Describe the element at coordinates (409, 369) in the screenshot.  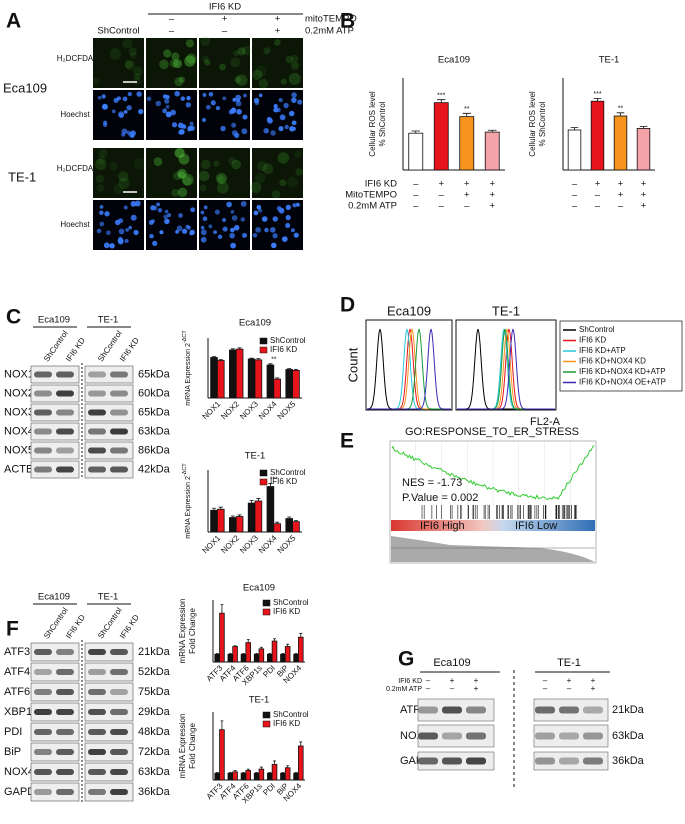
I see `histogram-curve` at that location.